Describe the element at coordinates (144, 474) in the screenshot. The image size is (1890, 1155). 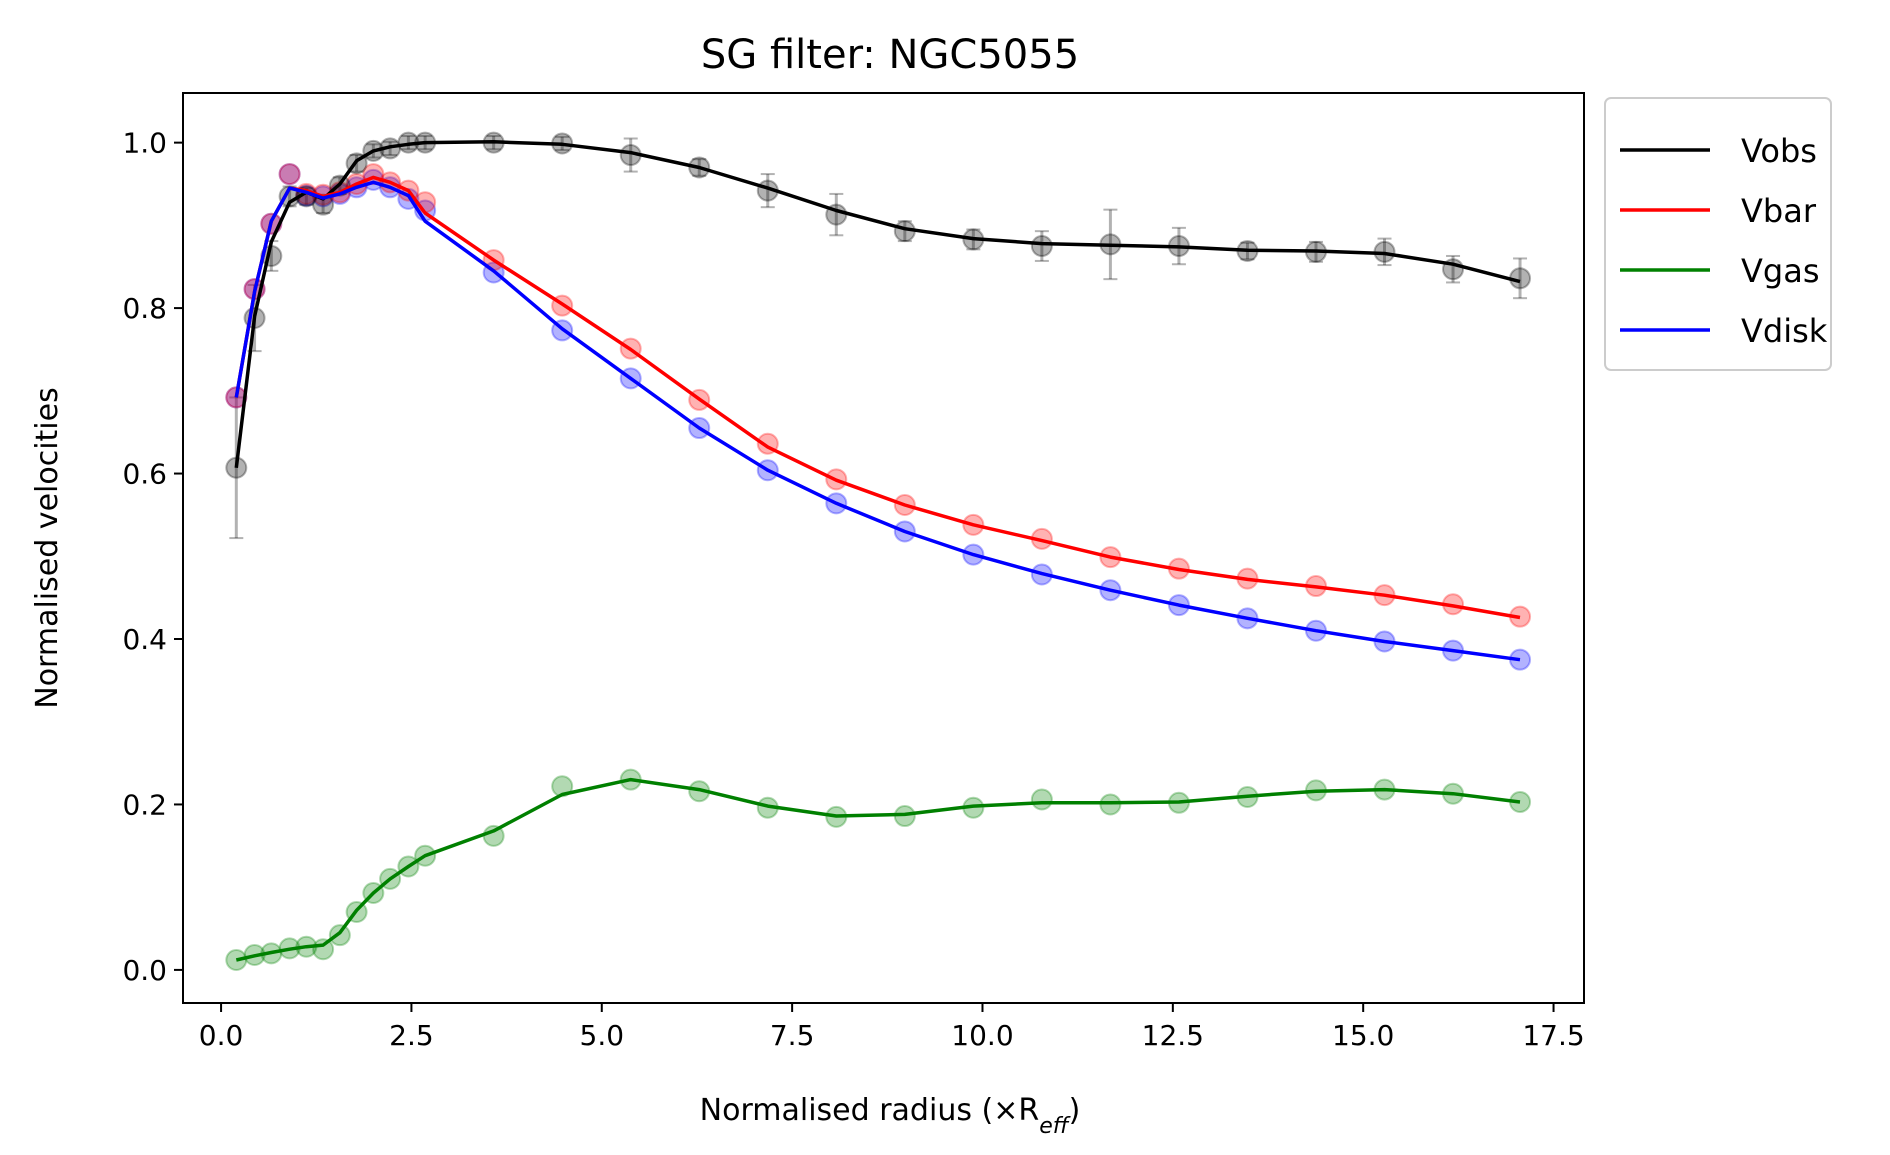
I see `y-tick-label: 0.6` at that location.